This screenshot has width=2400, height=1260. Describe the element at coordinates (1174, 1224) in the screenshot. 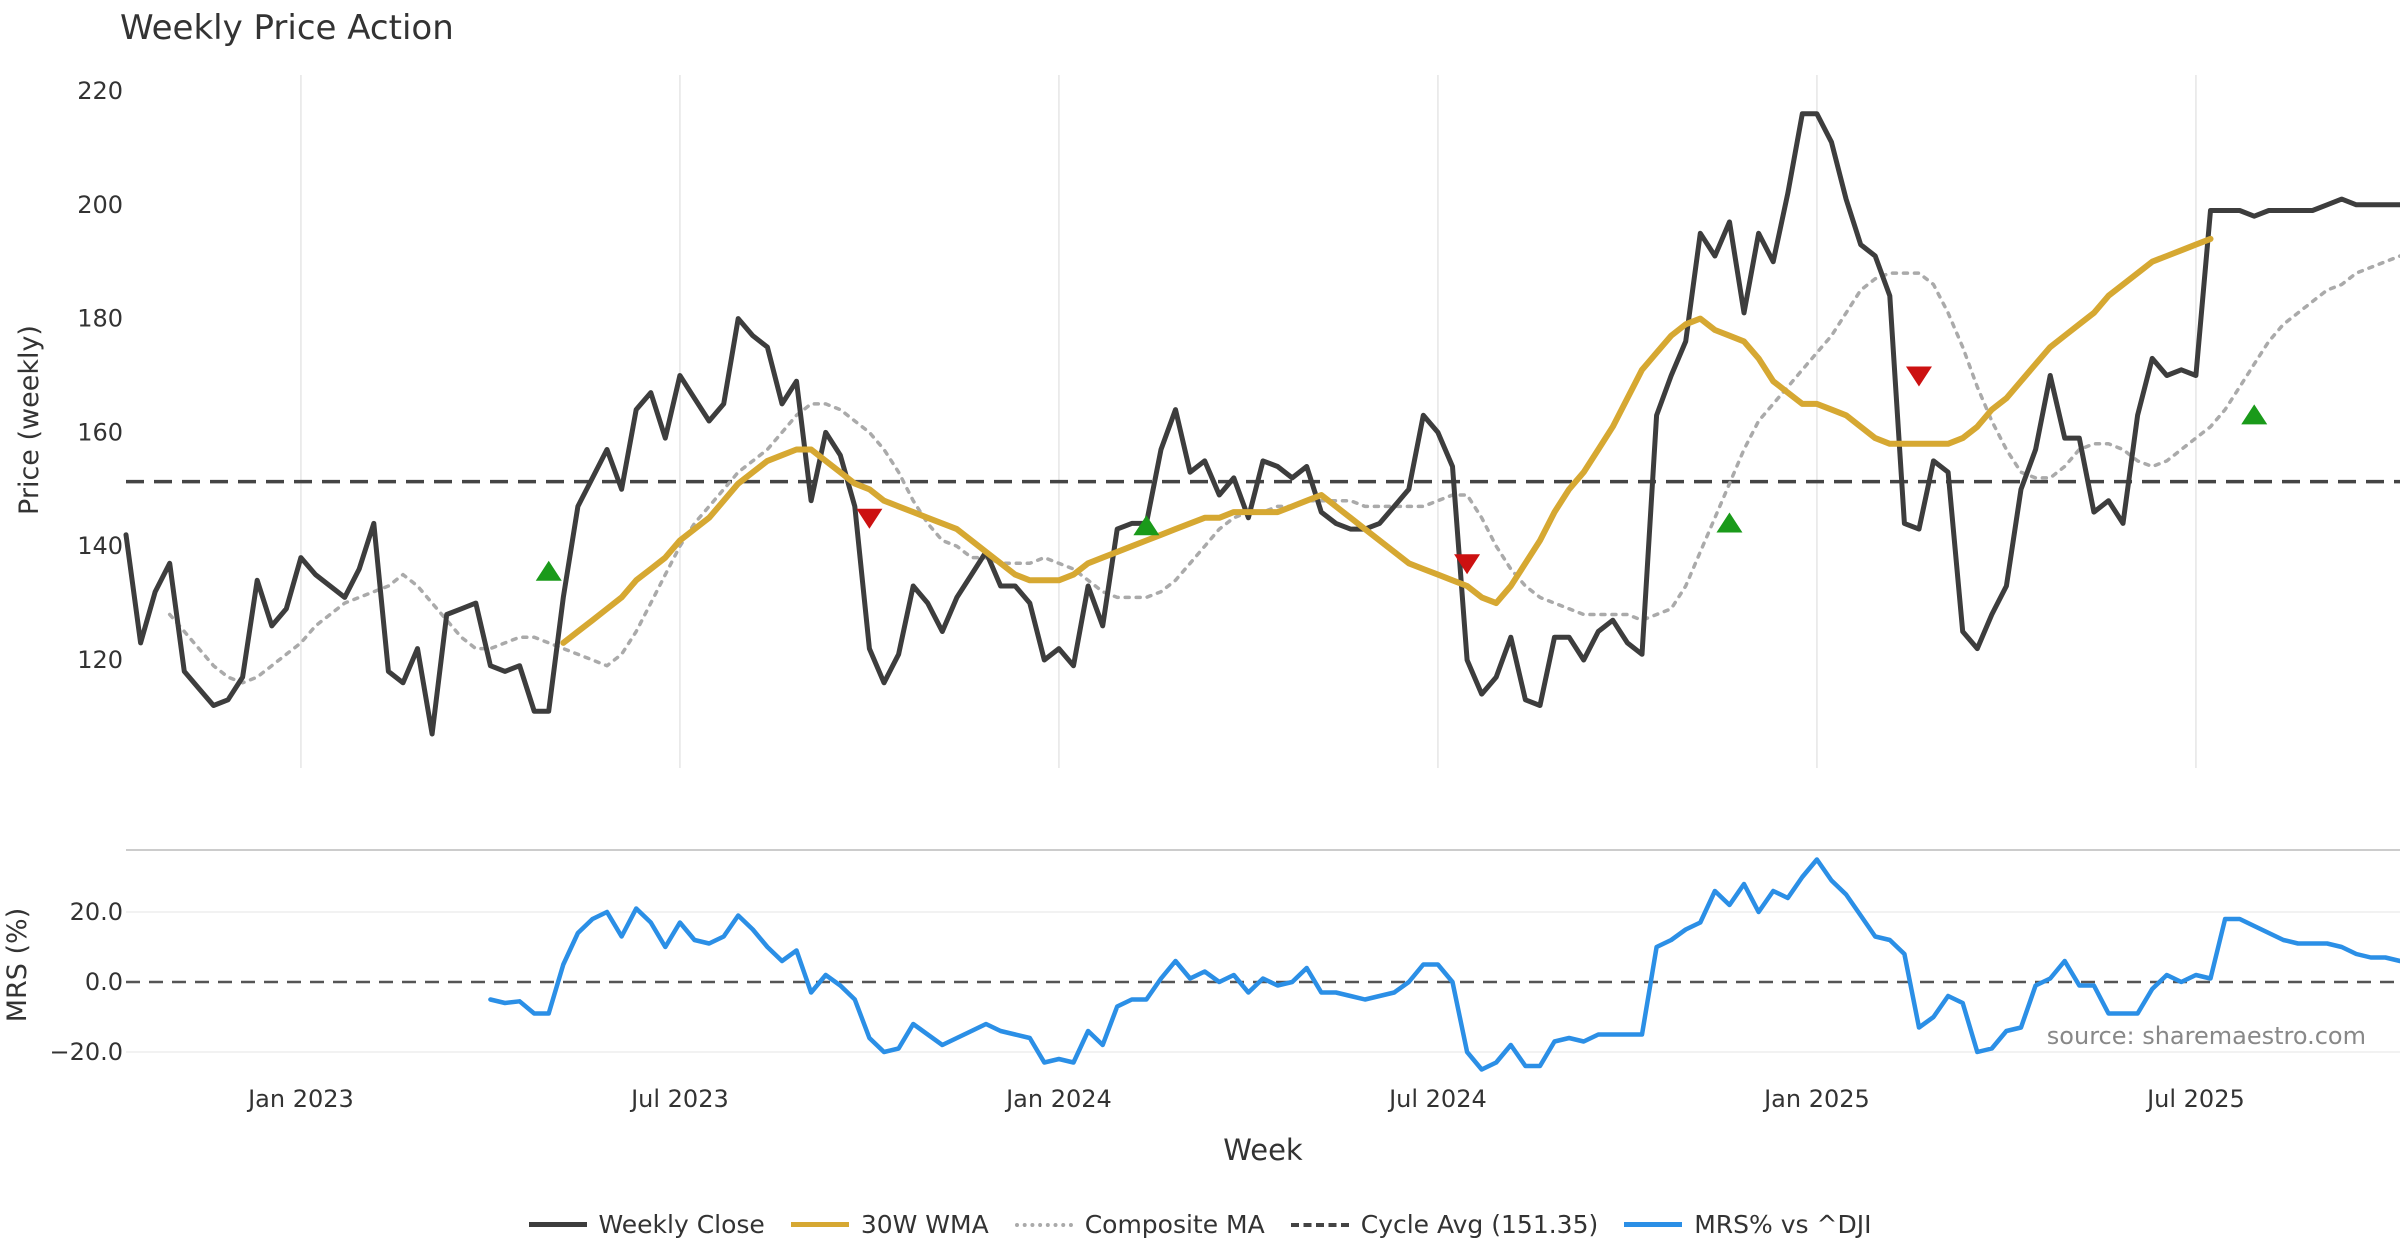

I see `legend-label: Composite MA` at that location.